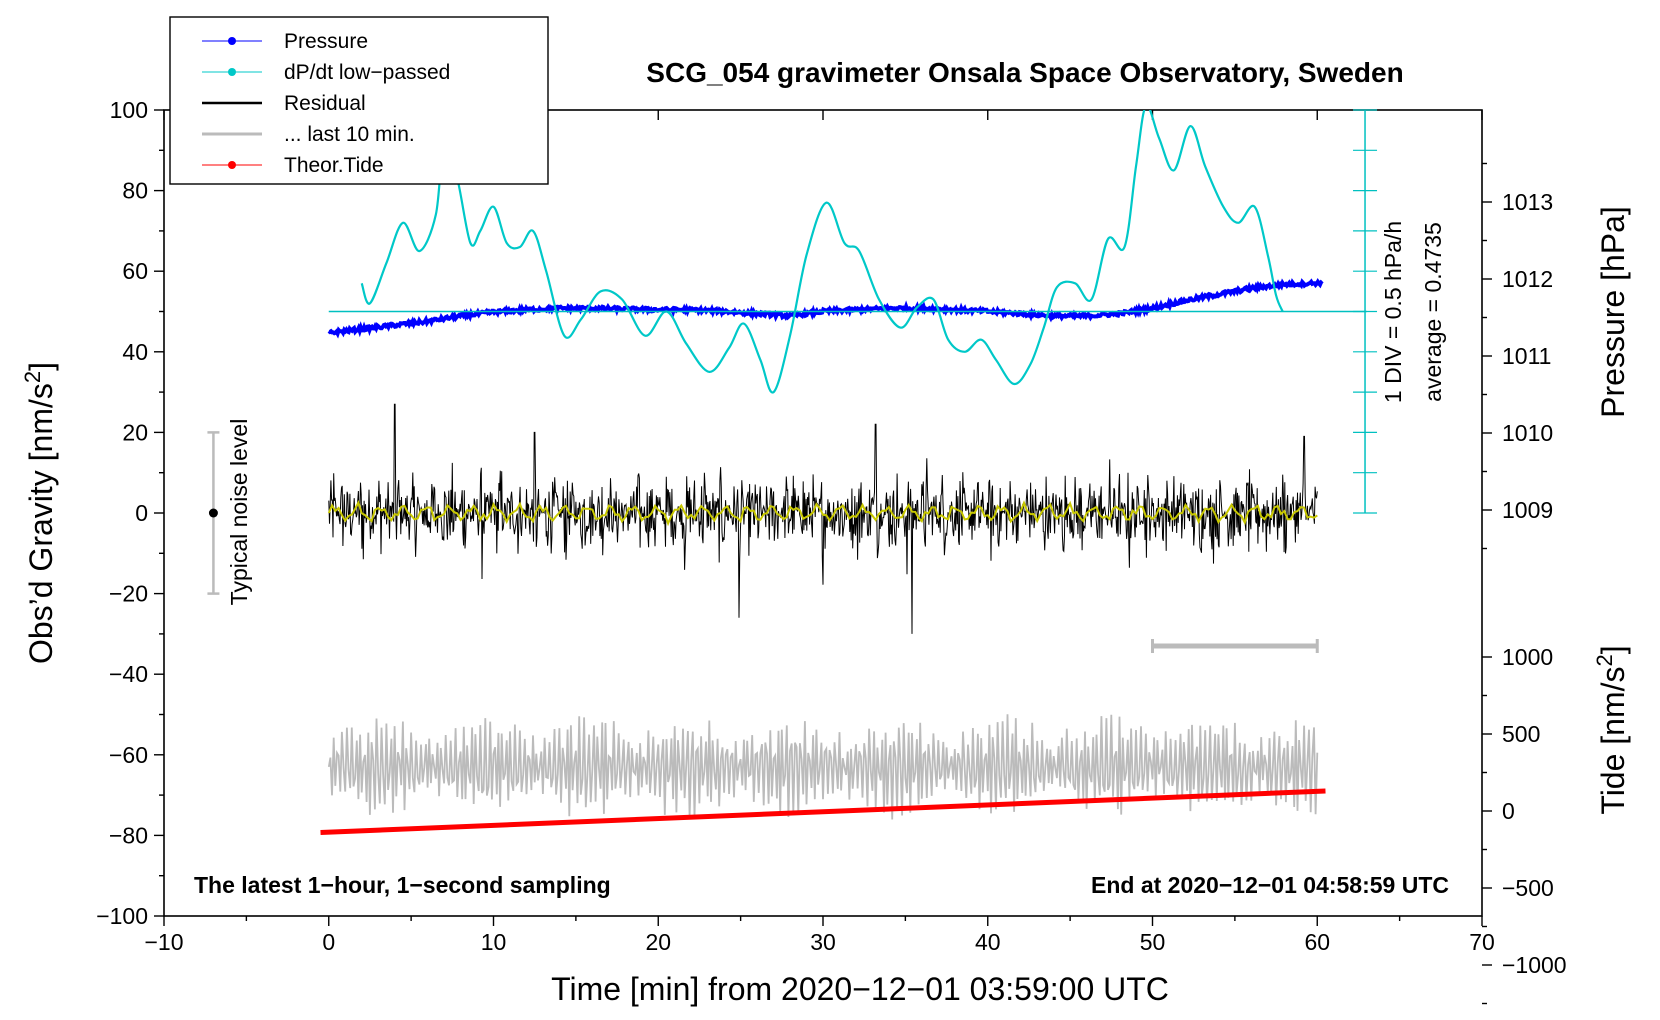  Describe the element at coordinates (41, 366) in the screenshot. I see `y-axis-label-gravity-close: ]` at that location.